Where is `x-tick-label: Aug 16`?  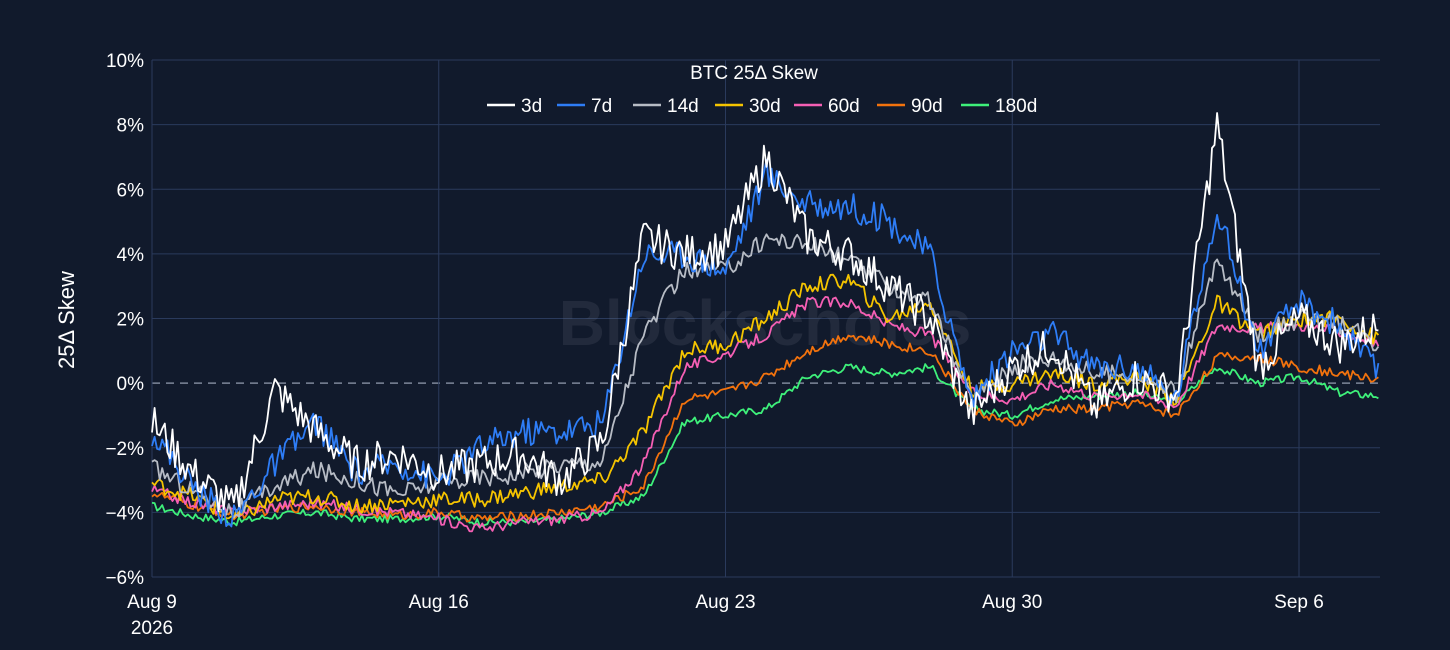 x-tick-label: Aug 16 is located at coordinates (439, 602).